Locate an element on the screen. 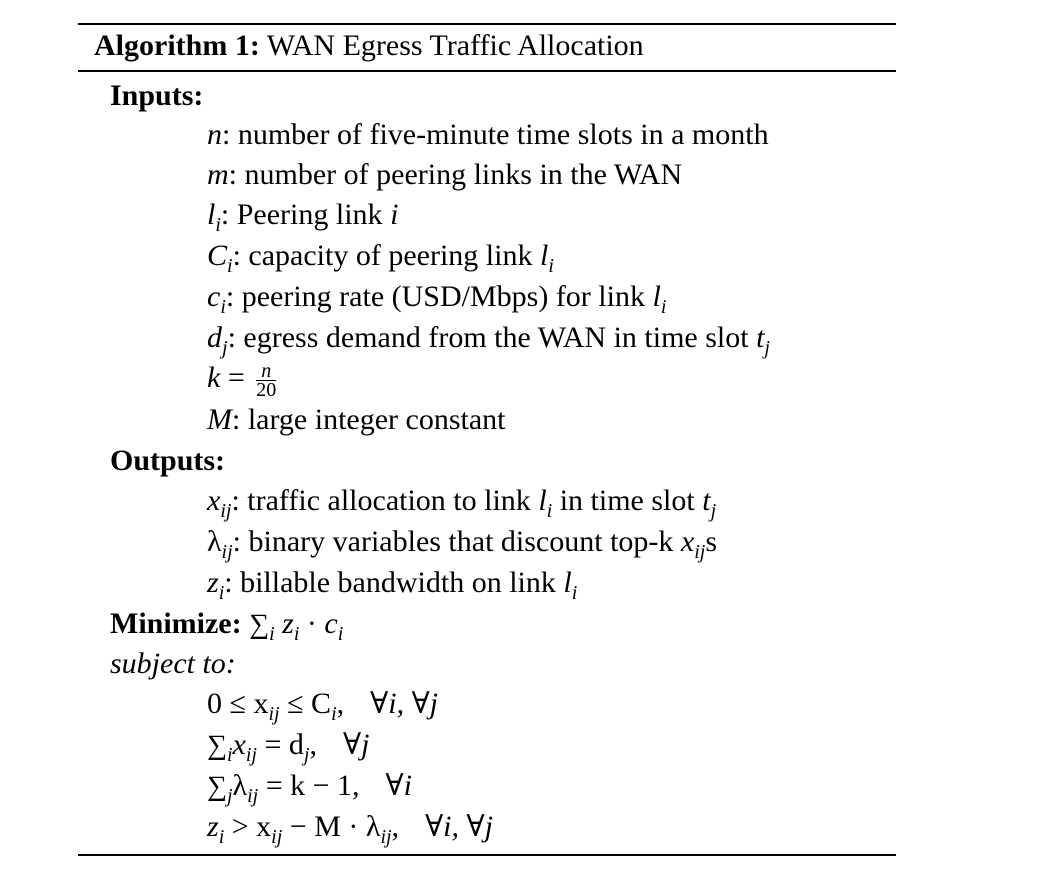 The width and height of the screenshot is (1062, 882). algorithm-name: WAN Egress Traffic Allocation is located at coordinates (455, 45).